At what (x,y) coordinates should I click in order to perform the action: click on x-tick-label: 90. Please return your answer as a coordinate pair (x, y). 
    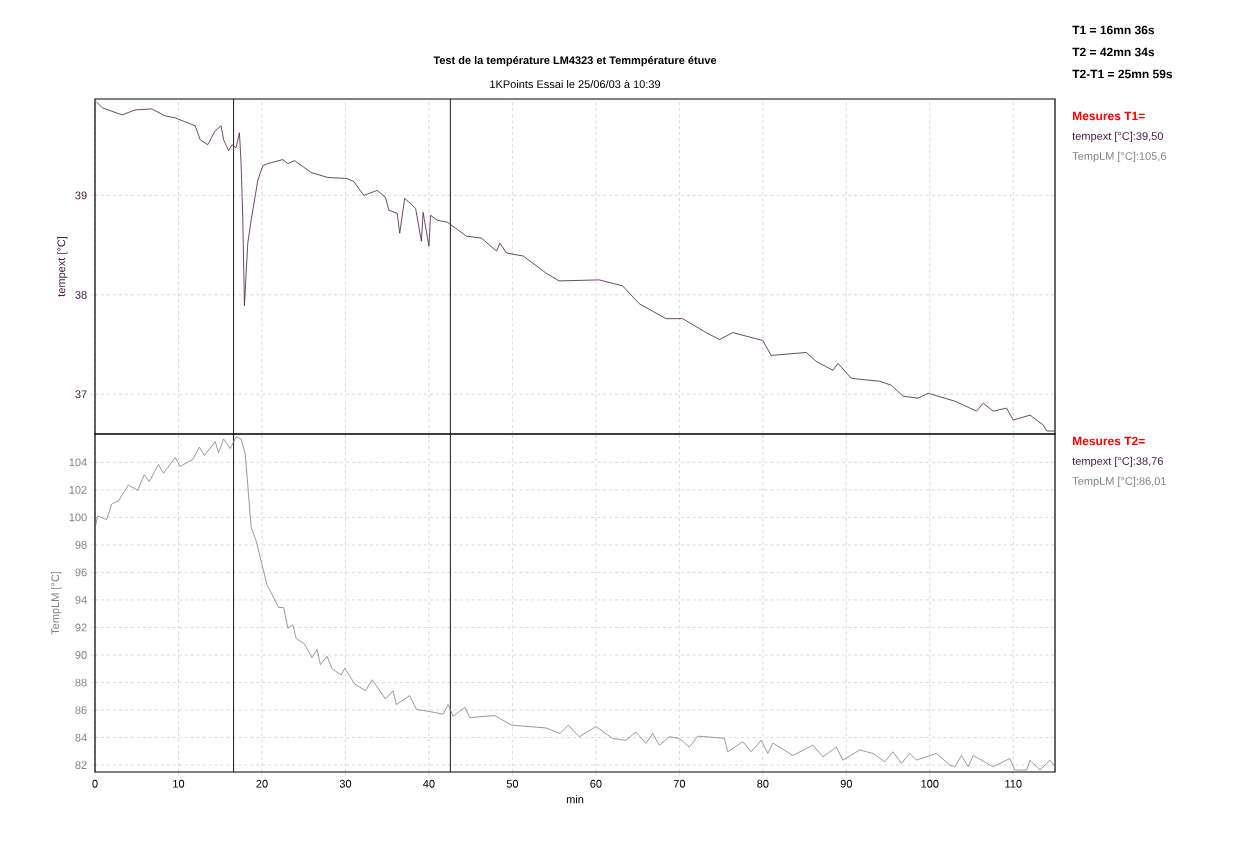
    Looking at the image, I should click on (846, 783).